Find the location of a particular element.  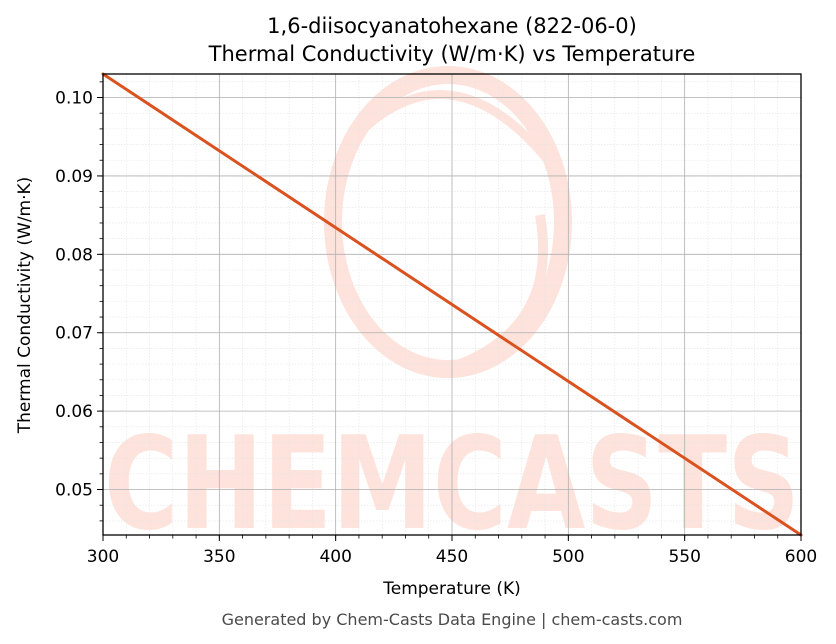

x-tick-labels: 300 350 400 450 500 550 600 is located at coordinates (452, 557).